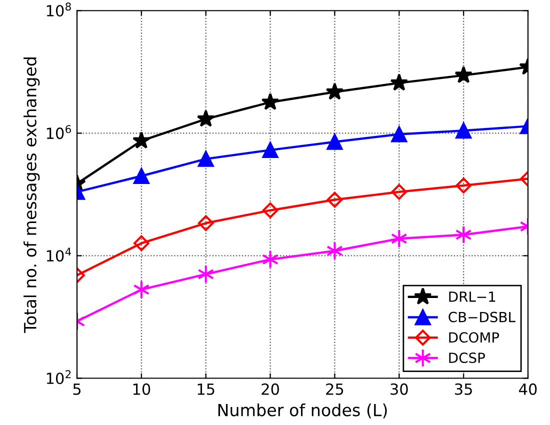  What do you see at coordinates (58, 132) in the screenshot?
I see `y-tick-label: 10$^{6}$` at bounding box center [58, 132].